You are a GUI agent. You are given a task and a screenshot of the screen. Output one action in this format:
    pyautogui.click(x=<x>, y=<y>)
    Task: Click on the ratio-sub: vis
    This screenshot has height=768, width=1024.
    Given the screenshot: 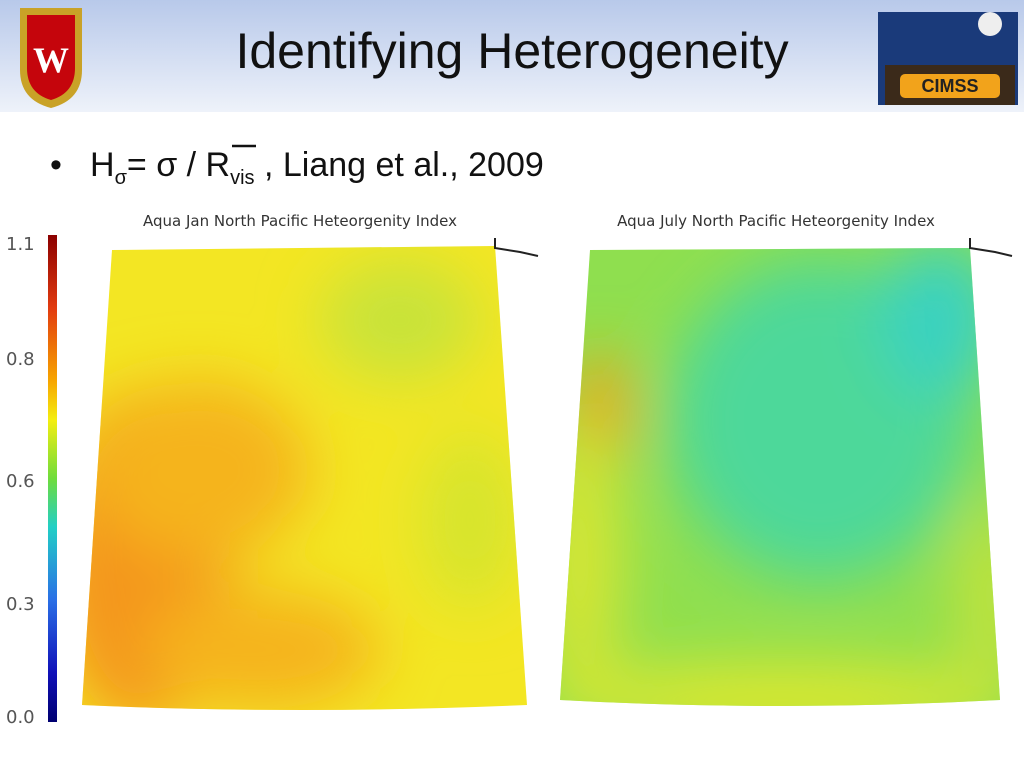 What is the action you would take?
    pyautogui.click(x=242, y=178)
    